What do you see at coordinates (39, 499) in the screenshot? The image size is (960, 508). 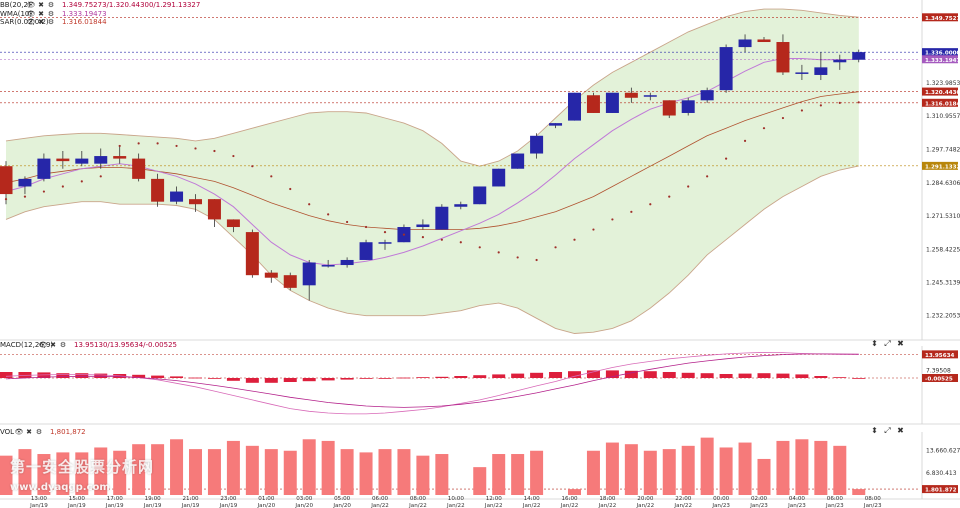 I see `time-tick-label: 13:00` at bounding box center [39, 499].